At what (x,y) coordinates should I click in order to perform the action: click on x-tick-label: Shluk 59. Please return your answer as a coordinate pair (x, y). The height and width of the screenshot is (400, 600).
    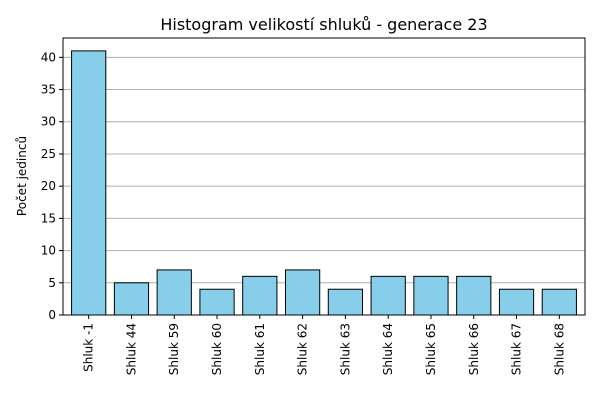
    Looking at the image, I should click on (174, 349).